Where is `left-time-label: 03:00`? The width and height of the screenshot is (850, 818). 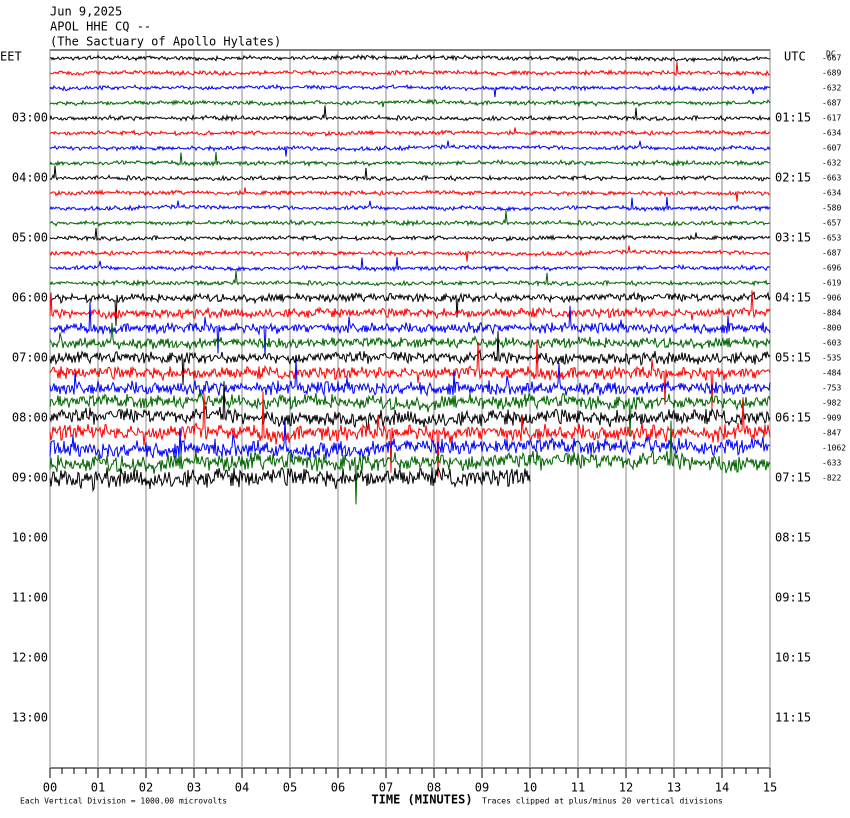
left-time-label: 03:00 is located at coordinates (30, 118).